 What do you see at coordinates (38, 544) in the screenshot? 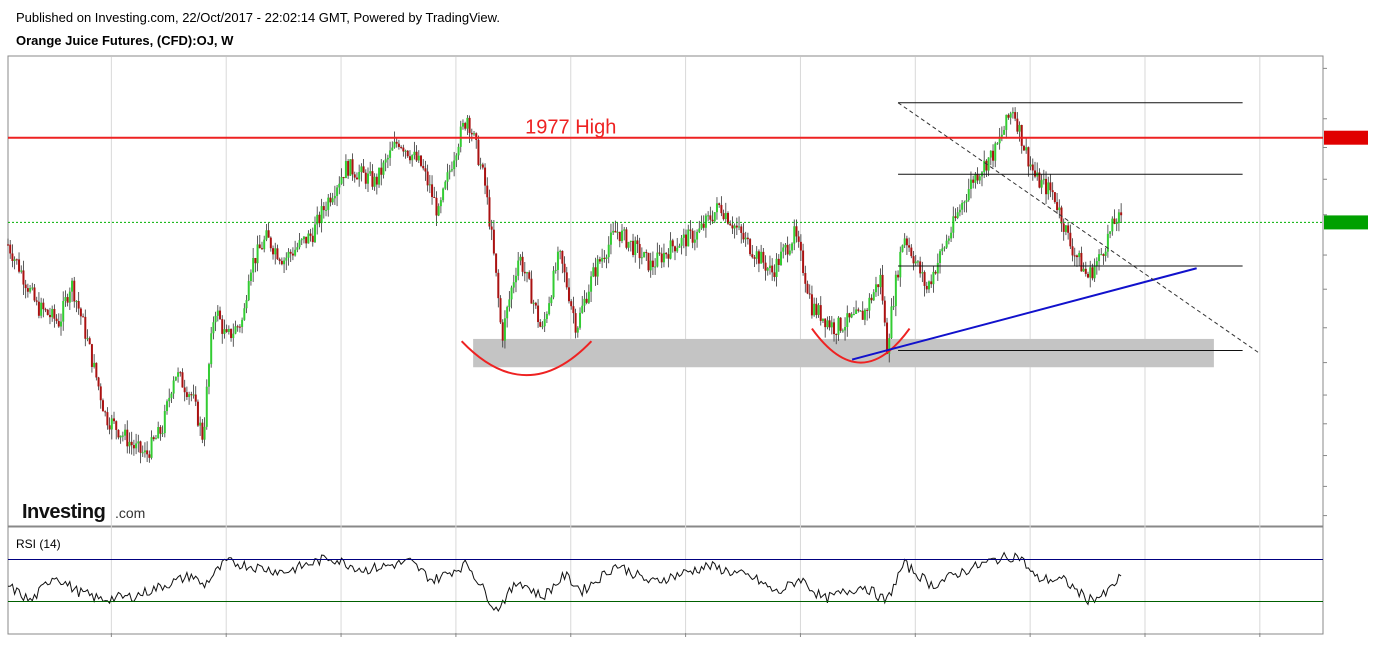
I see `rsi-title: RSI (14)` at bounding box center [38, 544].